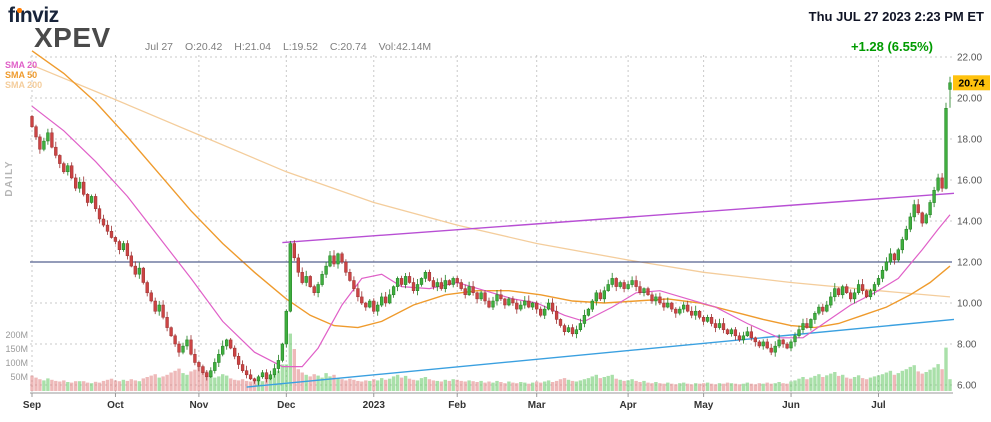  What do you see at coordinates (159, 47) in the screenshot?
I see `quote-date: Jul 27` at bounding box center [159, 47].